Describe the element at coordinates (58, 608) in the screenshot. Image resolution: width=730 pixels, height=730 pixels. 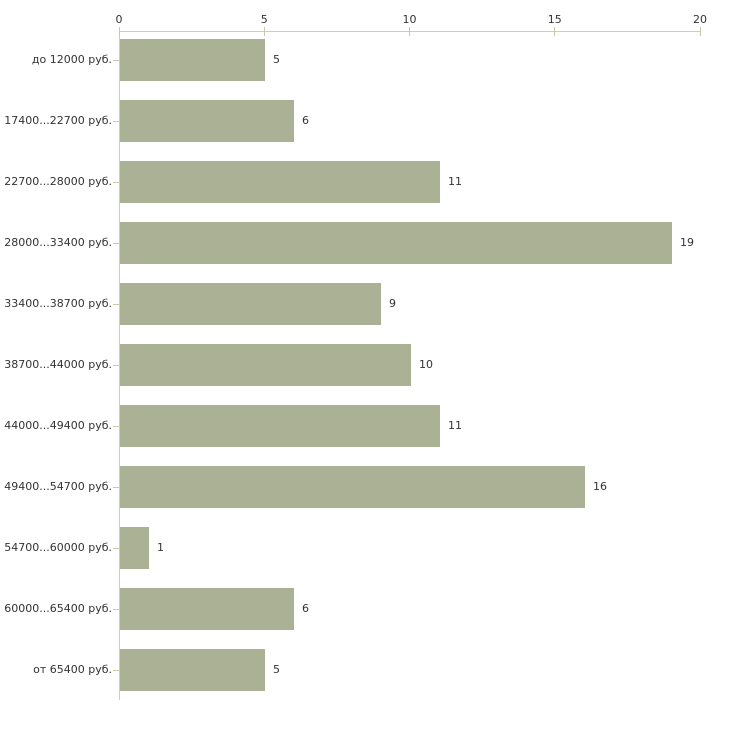
I see `category-label: 60000...65400 руб.` at that location.